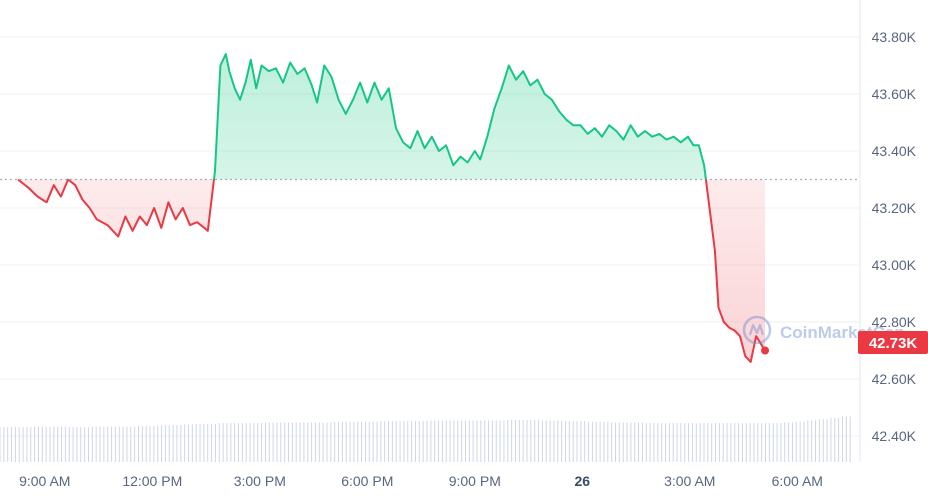  Describe the element at coordinates (894, 379) in the screenshot. I see `y-tick-label: 42.60K` at that location.